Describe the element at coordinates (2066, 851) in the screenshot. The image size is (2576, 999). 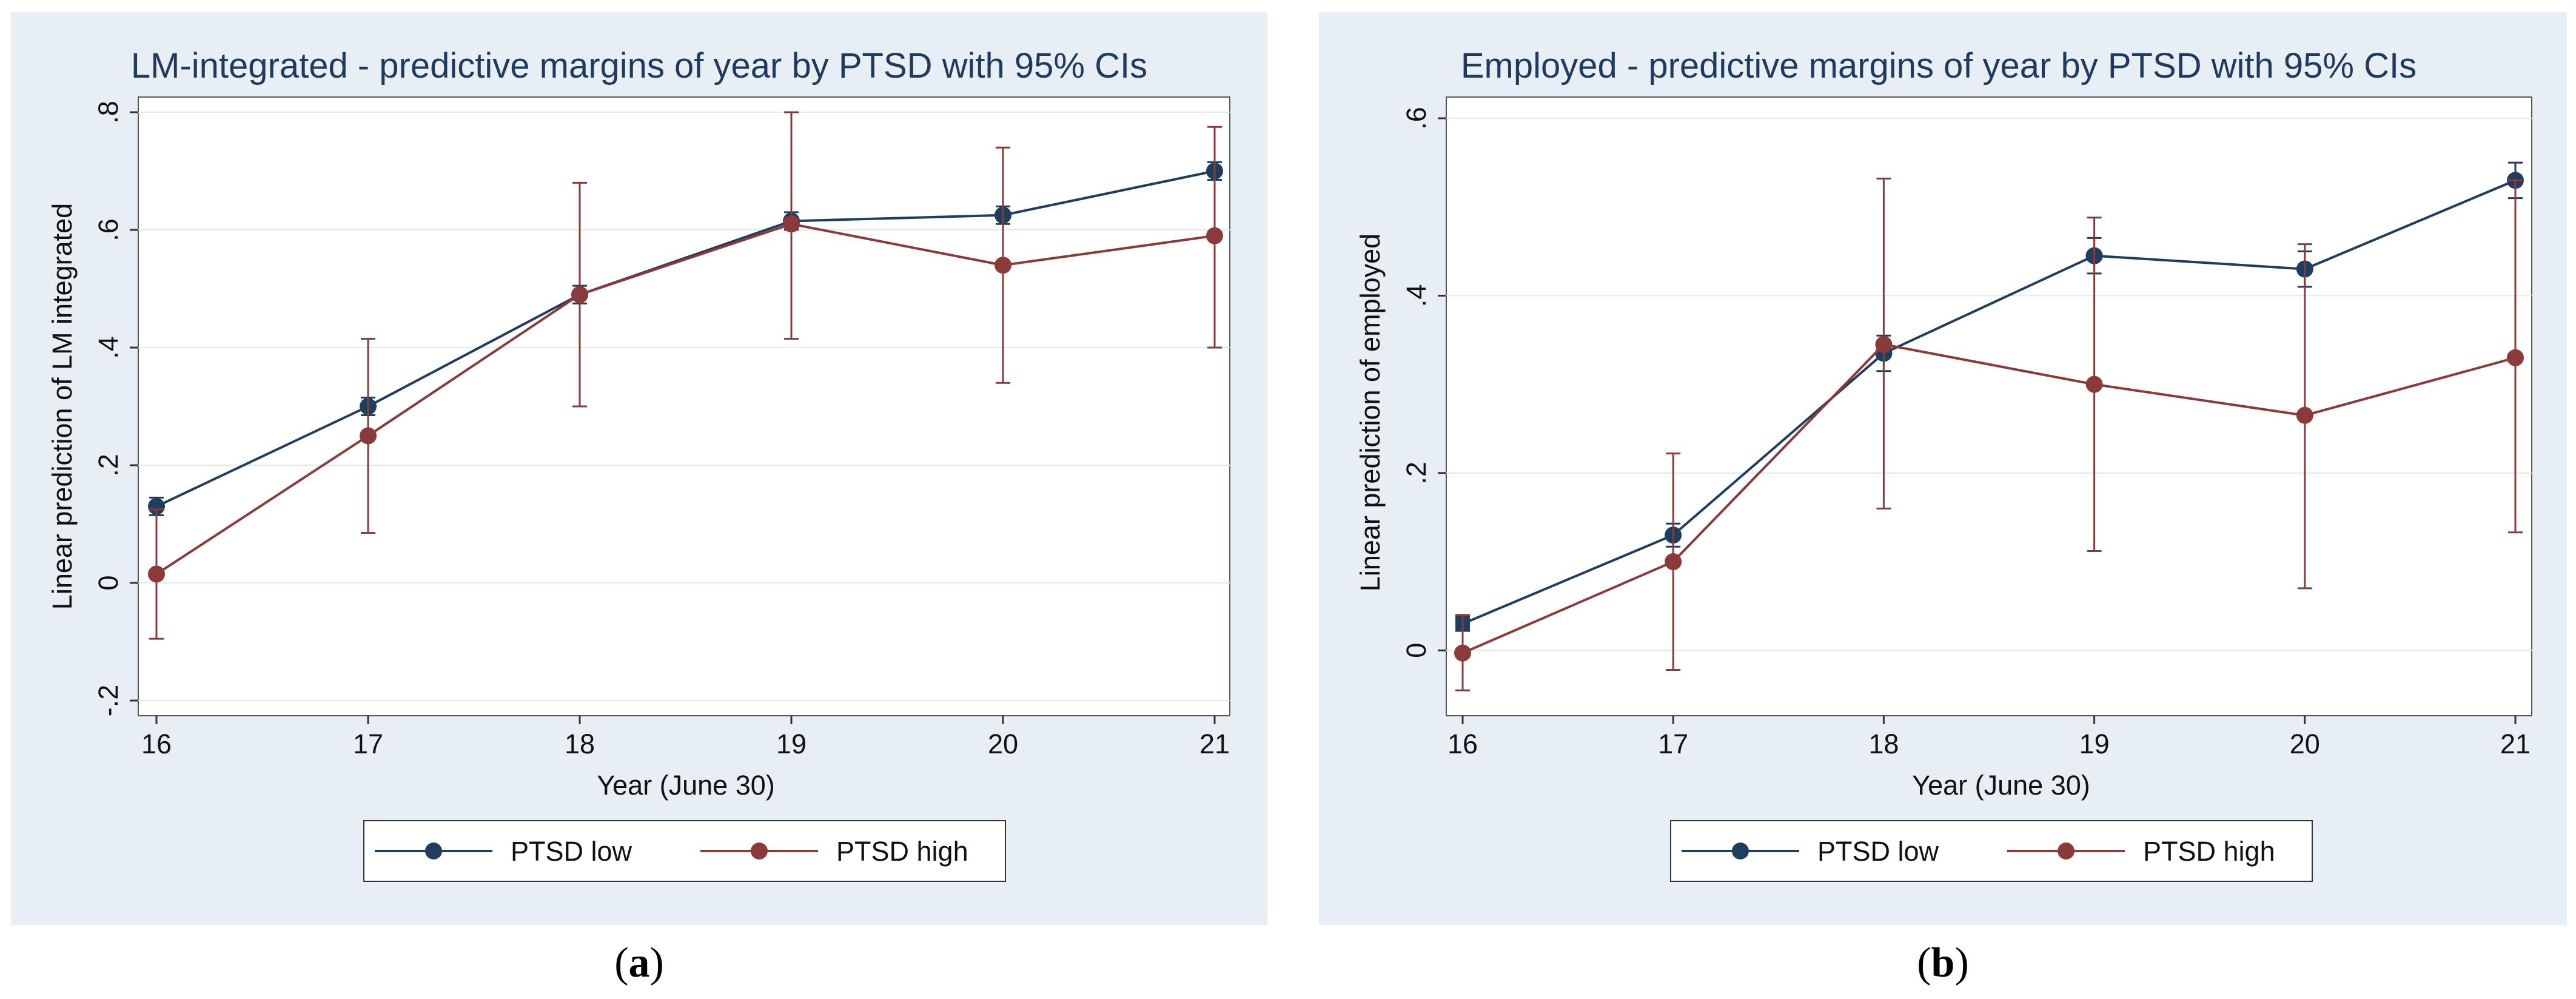
I see `panel-b-legend-high-marker` at that location.